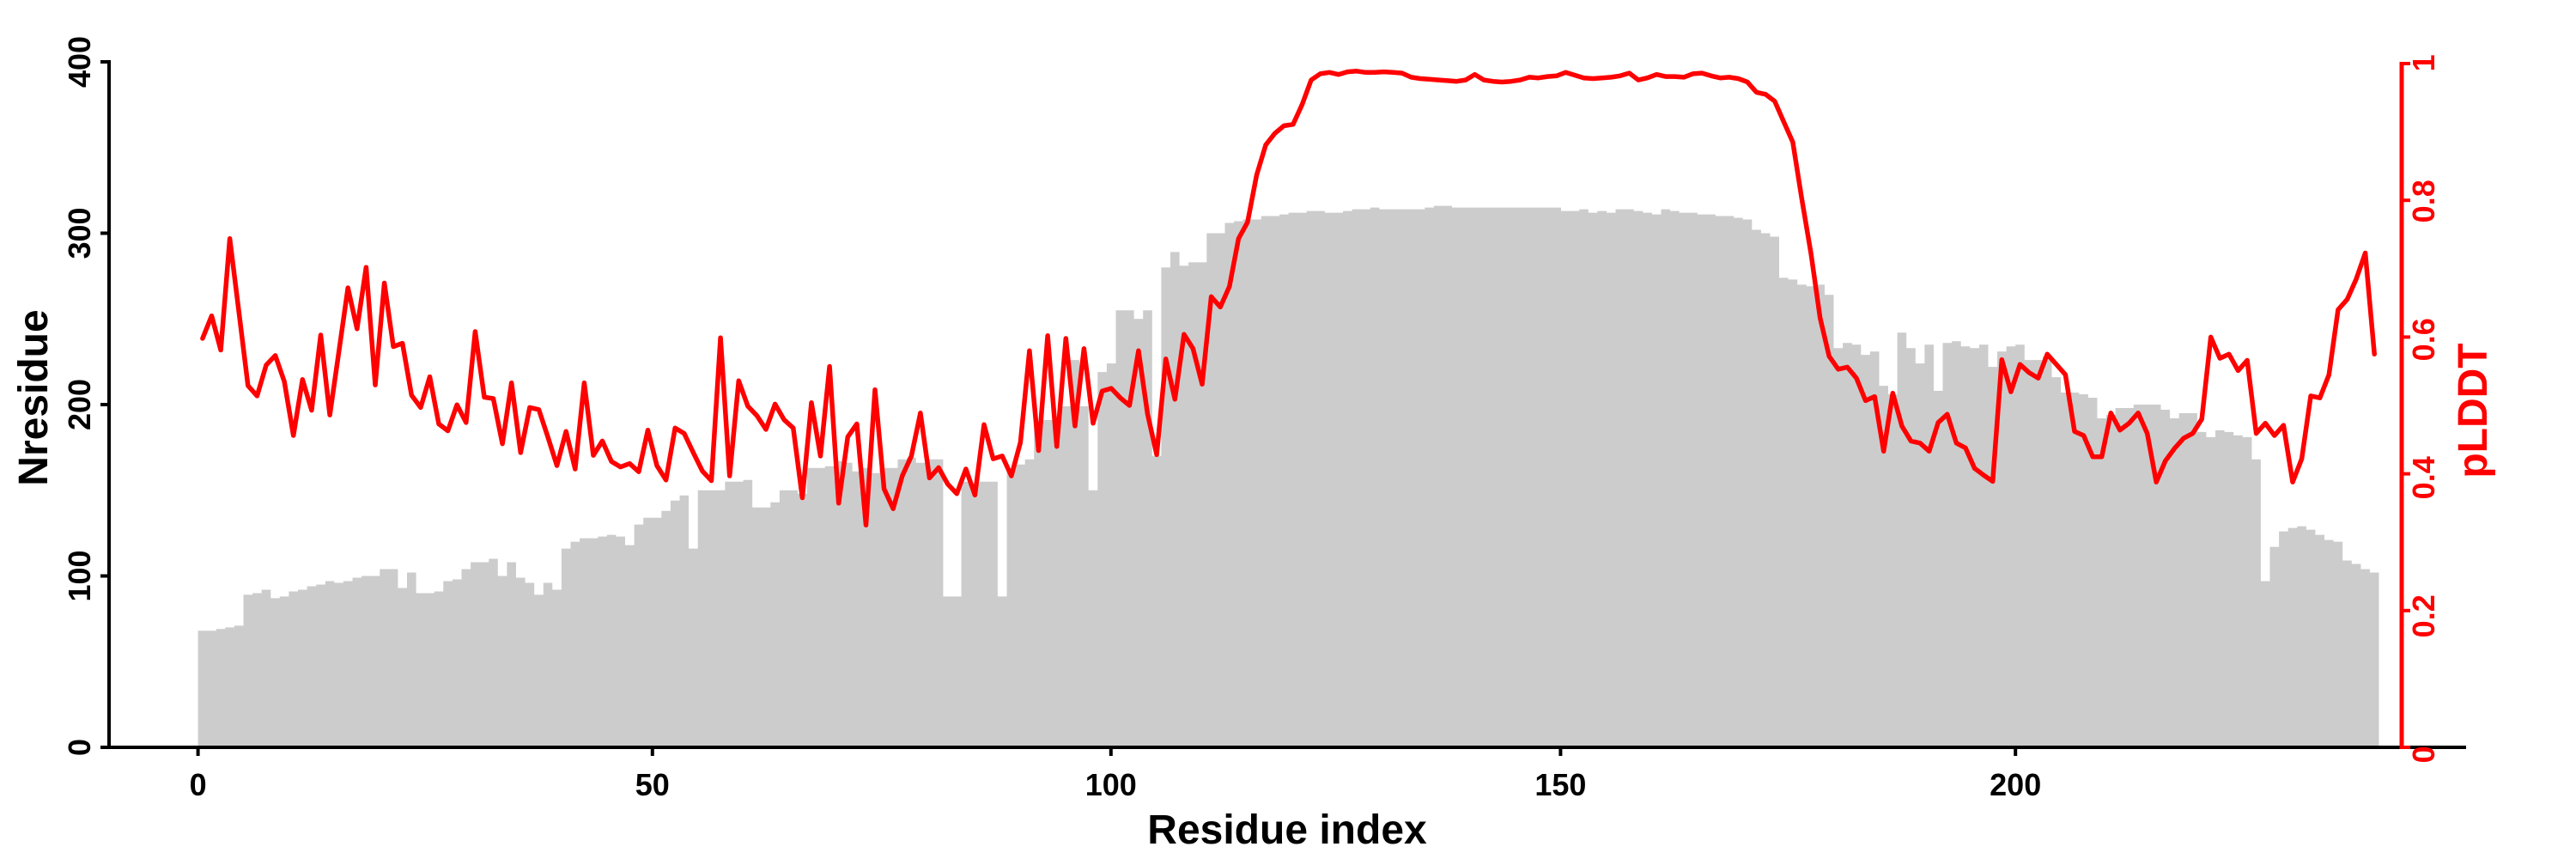  What do you see at coordinates (1560, 784) in the screenshot?
I see `svg-text: 150` at bounding box center [1560, 784].